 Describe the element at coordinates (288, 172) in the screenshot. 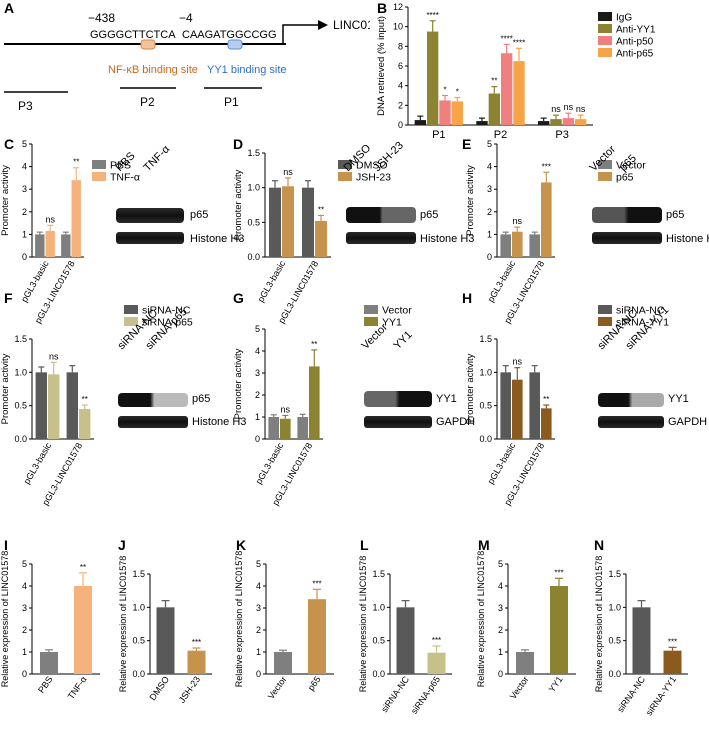

I see `chart-d-sig-label: ns` at that location.